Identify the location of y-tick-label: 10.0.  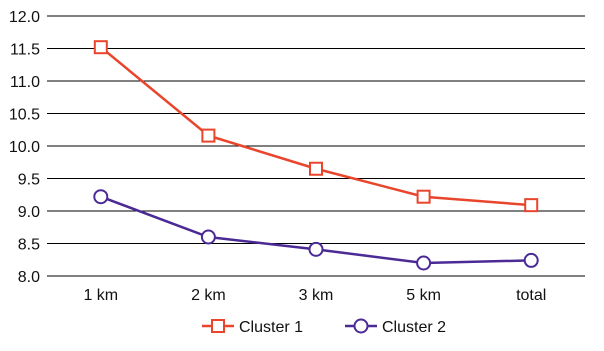
(24, 147).